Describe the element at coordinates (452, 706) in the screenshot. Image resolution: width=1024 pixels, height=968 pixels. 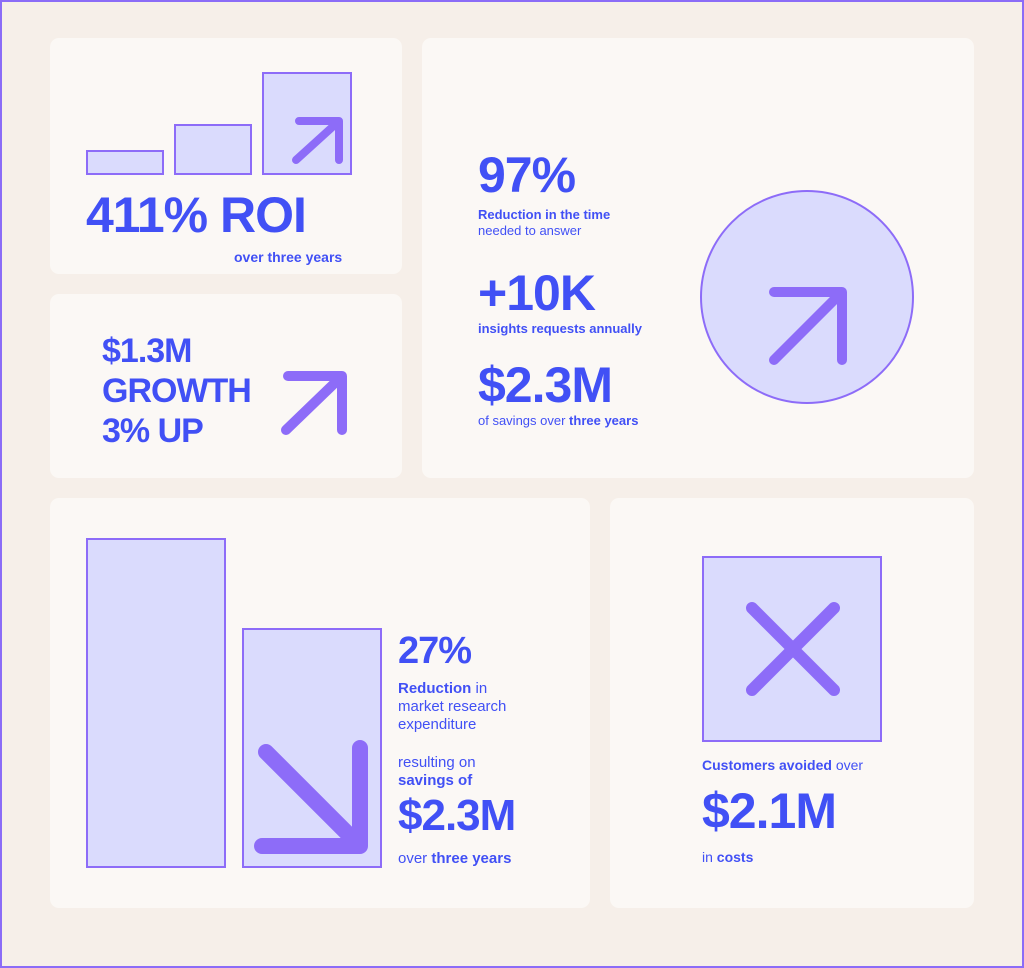
I see `reduction-label-2: market research` at that location.